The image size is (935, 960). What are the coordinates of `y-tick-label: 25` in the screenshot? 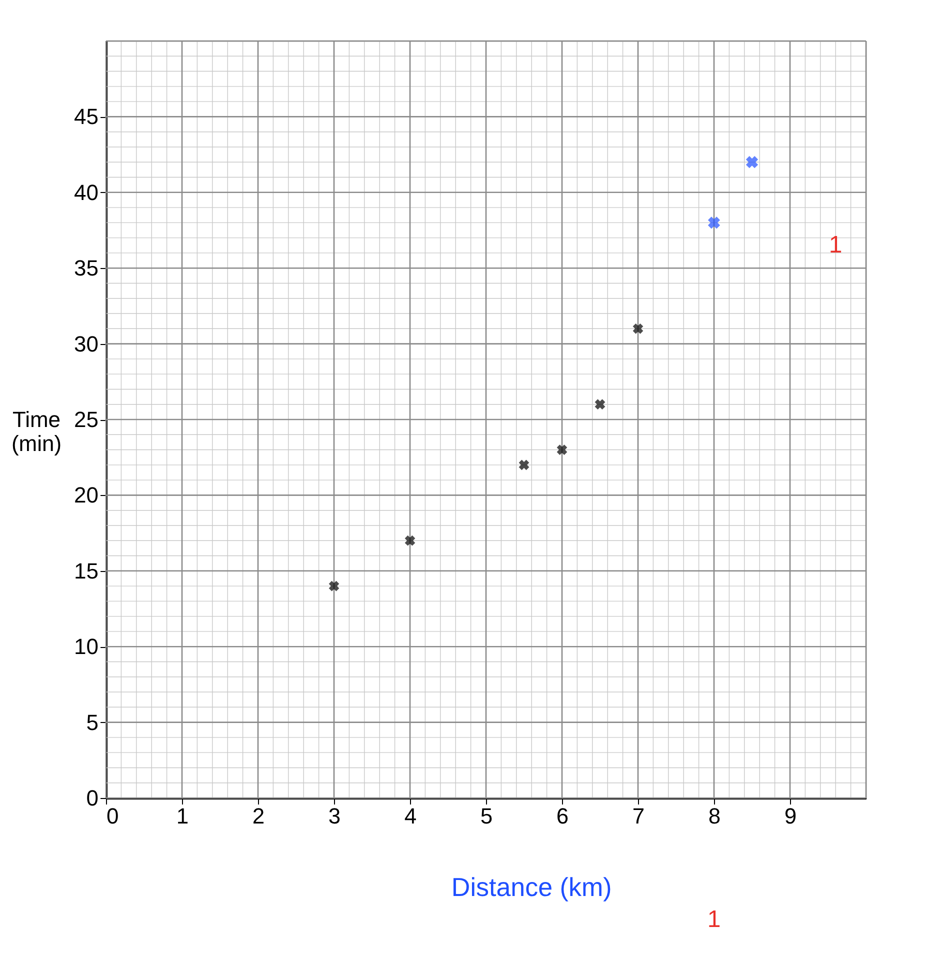 It's located at (86, 419).